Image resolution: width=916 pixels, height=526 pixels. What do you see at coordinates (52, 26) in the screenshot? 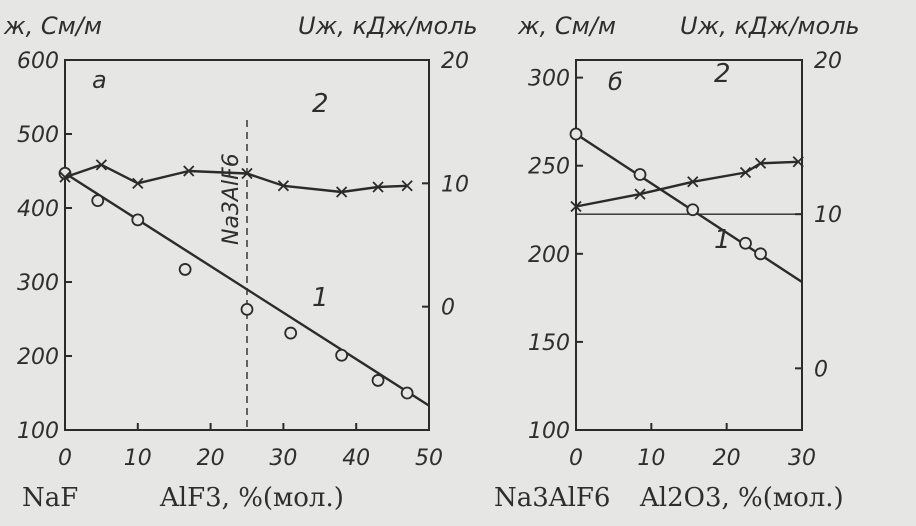
I see `panel-a-ylabel-left: ж, См/м` at bounding box center [52, 26].